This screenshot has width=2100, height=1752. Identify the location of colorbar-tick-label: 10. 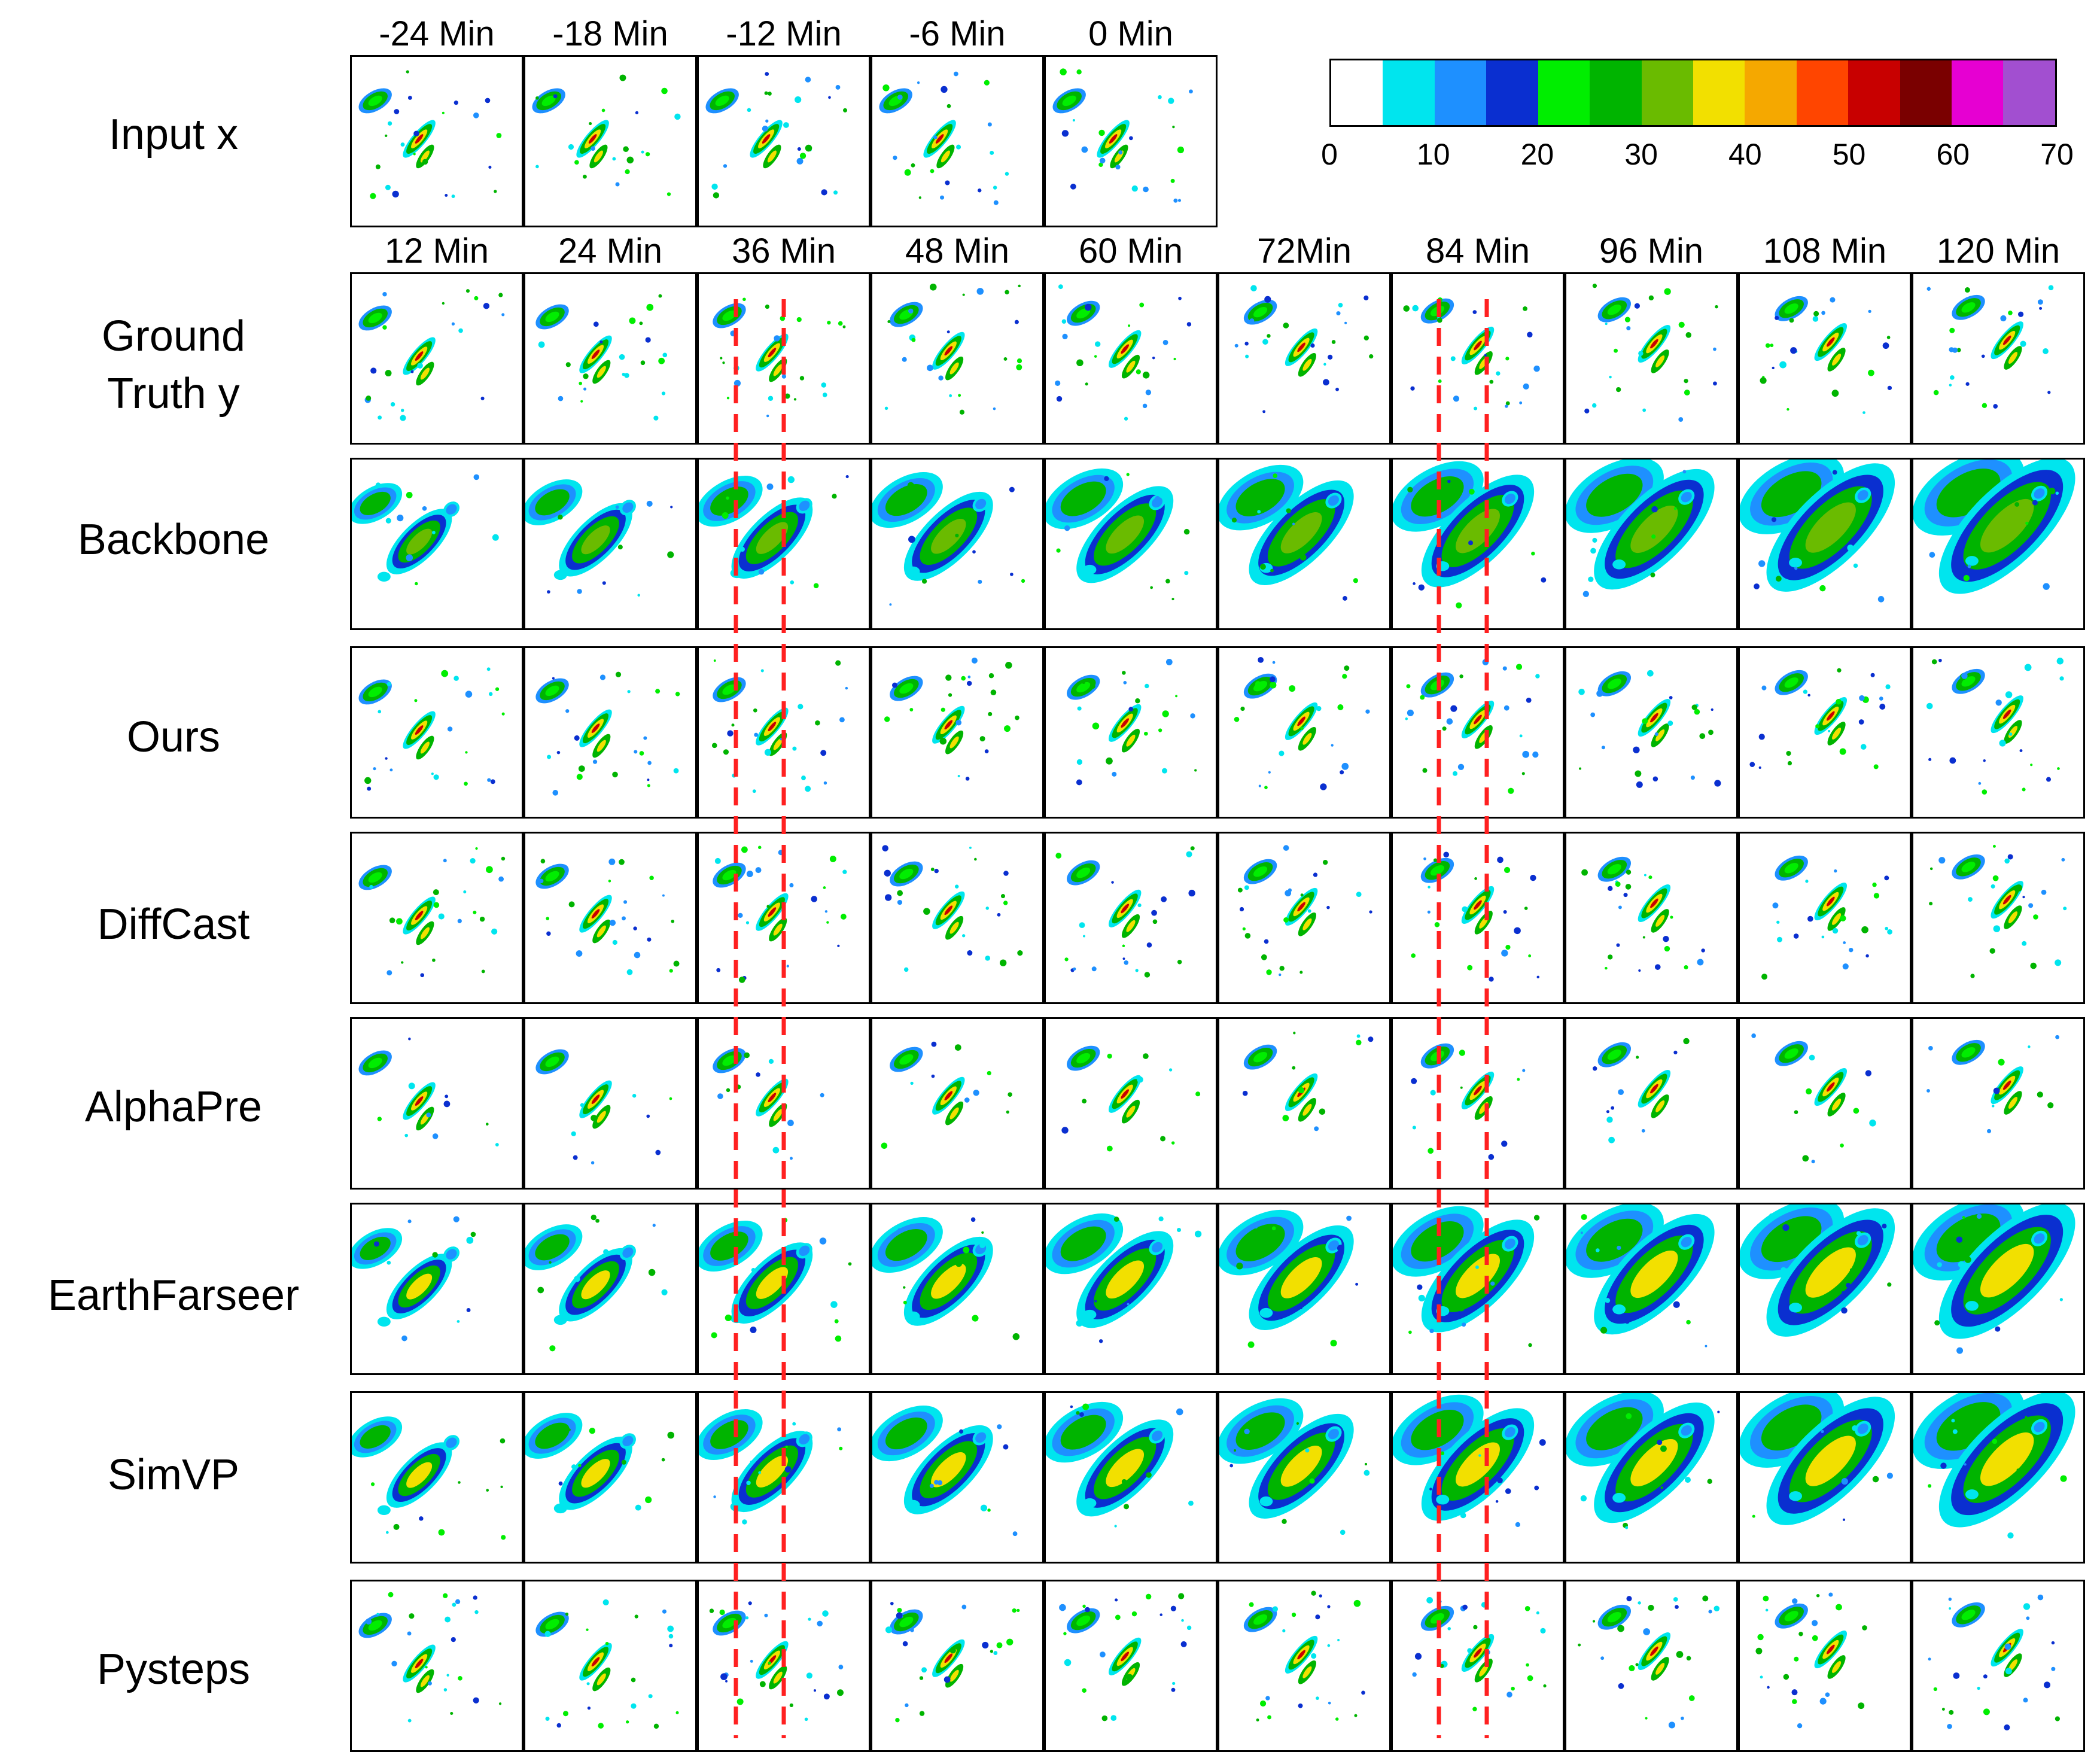
(1433, 154).